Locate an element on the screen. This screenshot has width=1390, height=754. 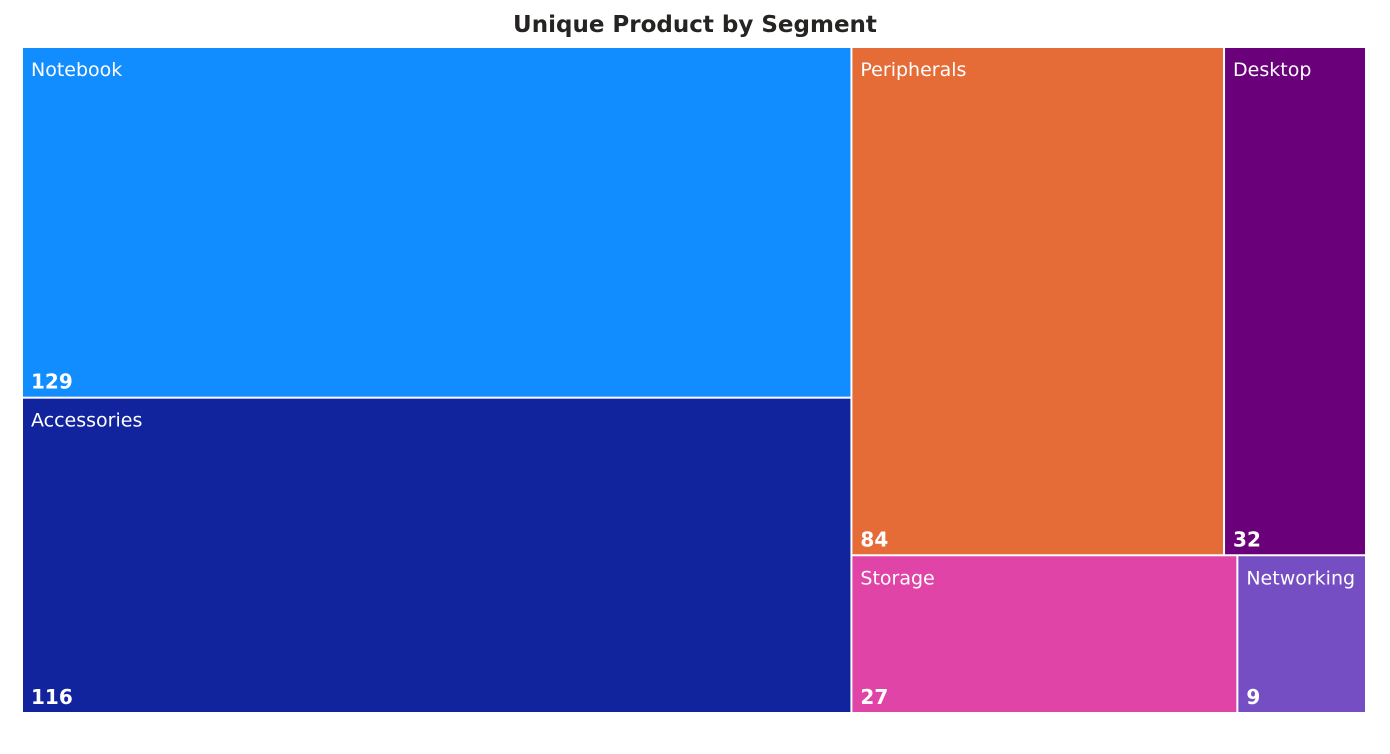
treemap-value-accessories: 116 is located at coordinates (52, 697).